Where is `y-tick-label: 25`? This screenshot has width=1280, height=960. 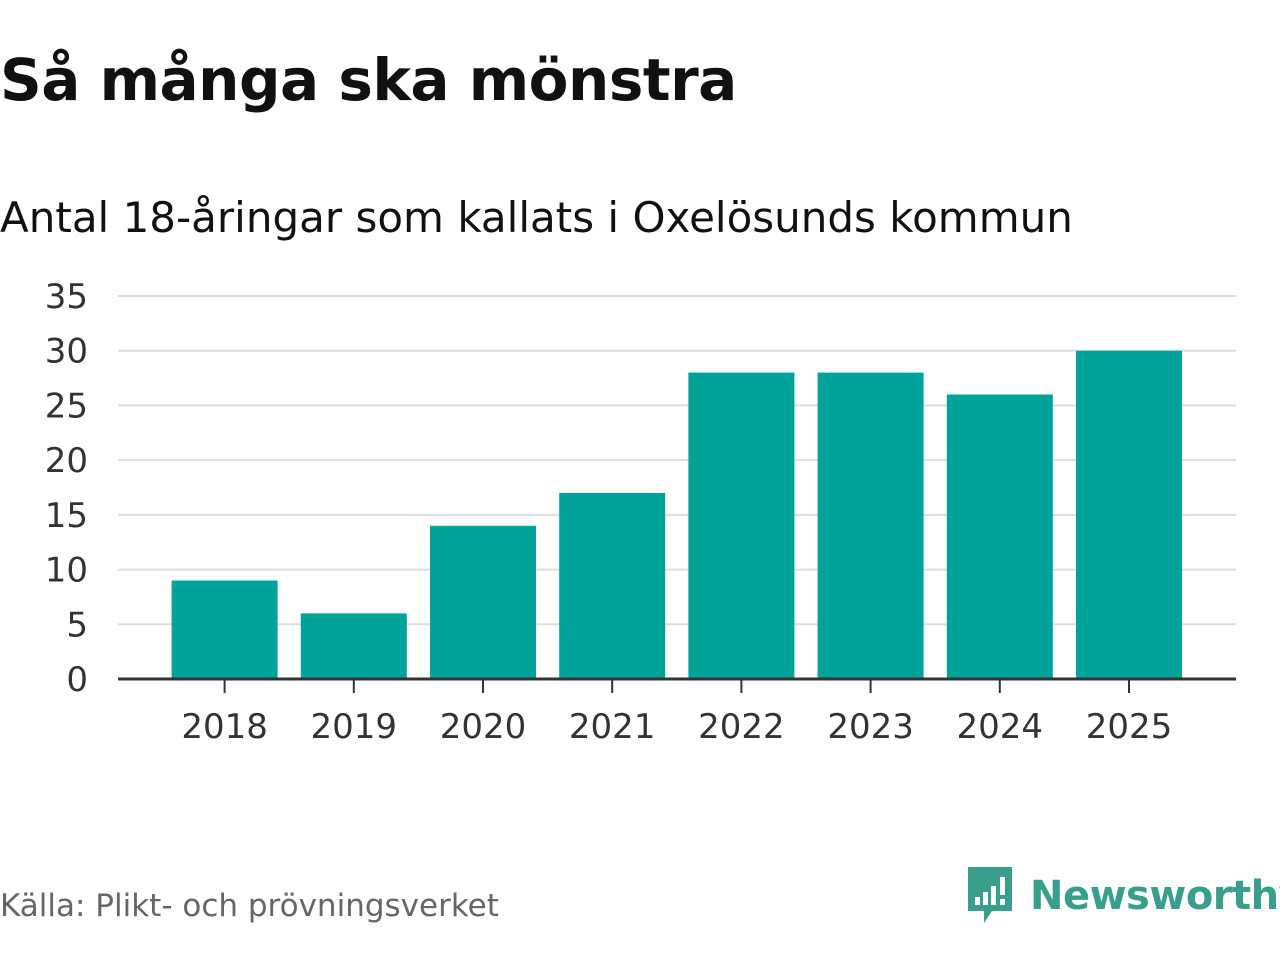 y-tick-label: 25 is located at coordinates (66, 406).